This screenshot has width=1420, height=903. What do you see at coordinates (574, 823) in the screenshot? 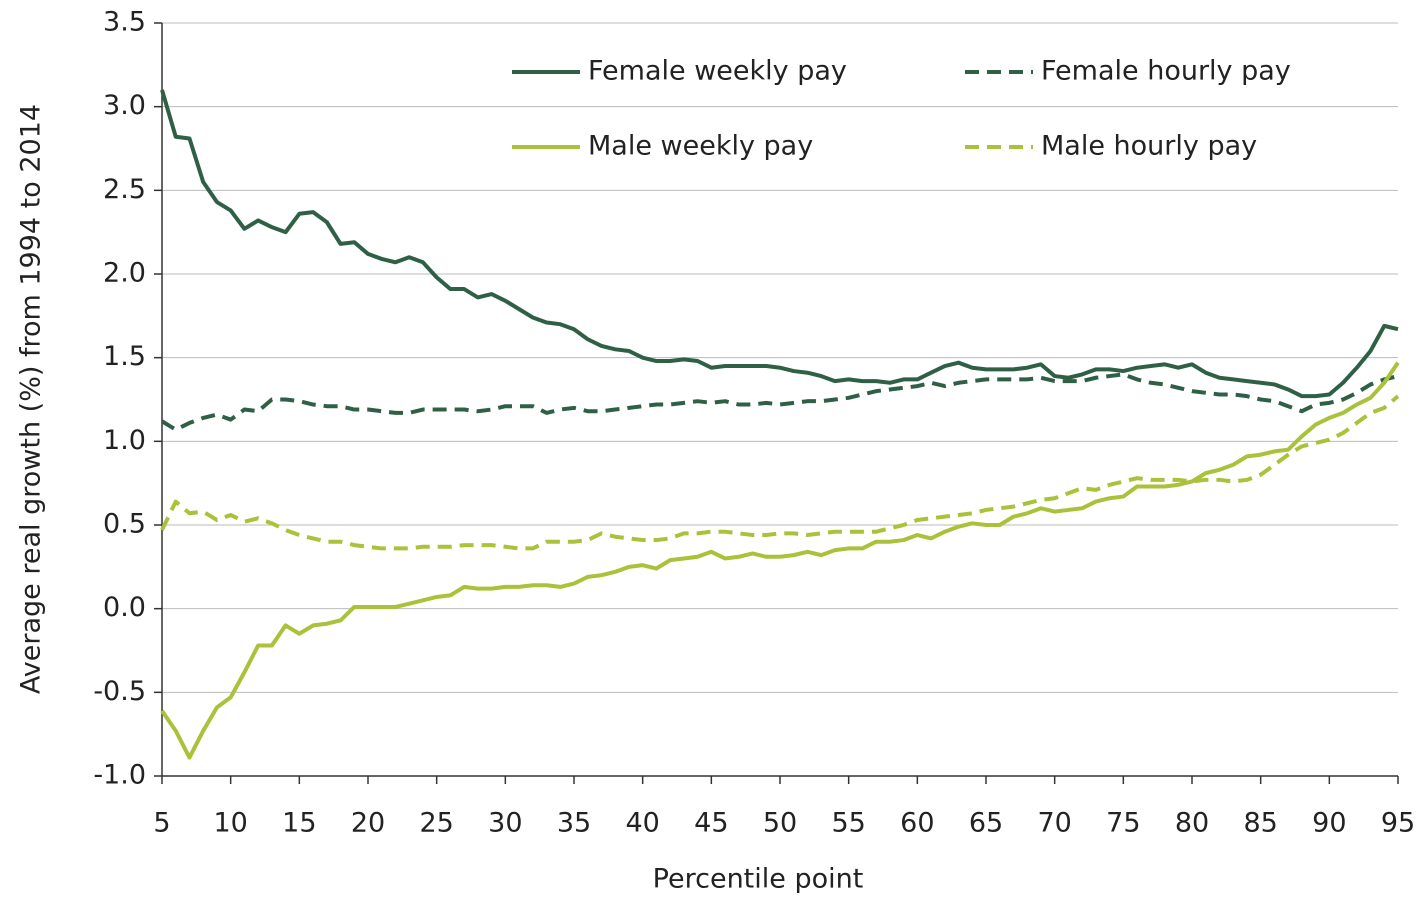
I see `x-tick-label: 35` at bounding box center [574, 823].